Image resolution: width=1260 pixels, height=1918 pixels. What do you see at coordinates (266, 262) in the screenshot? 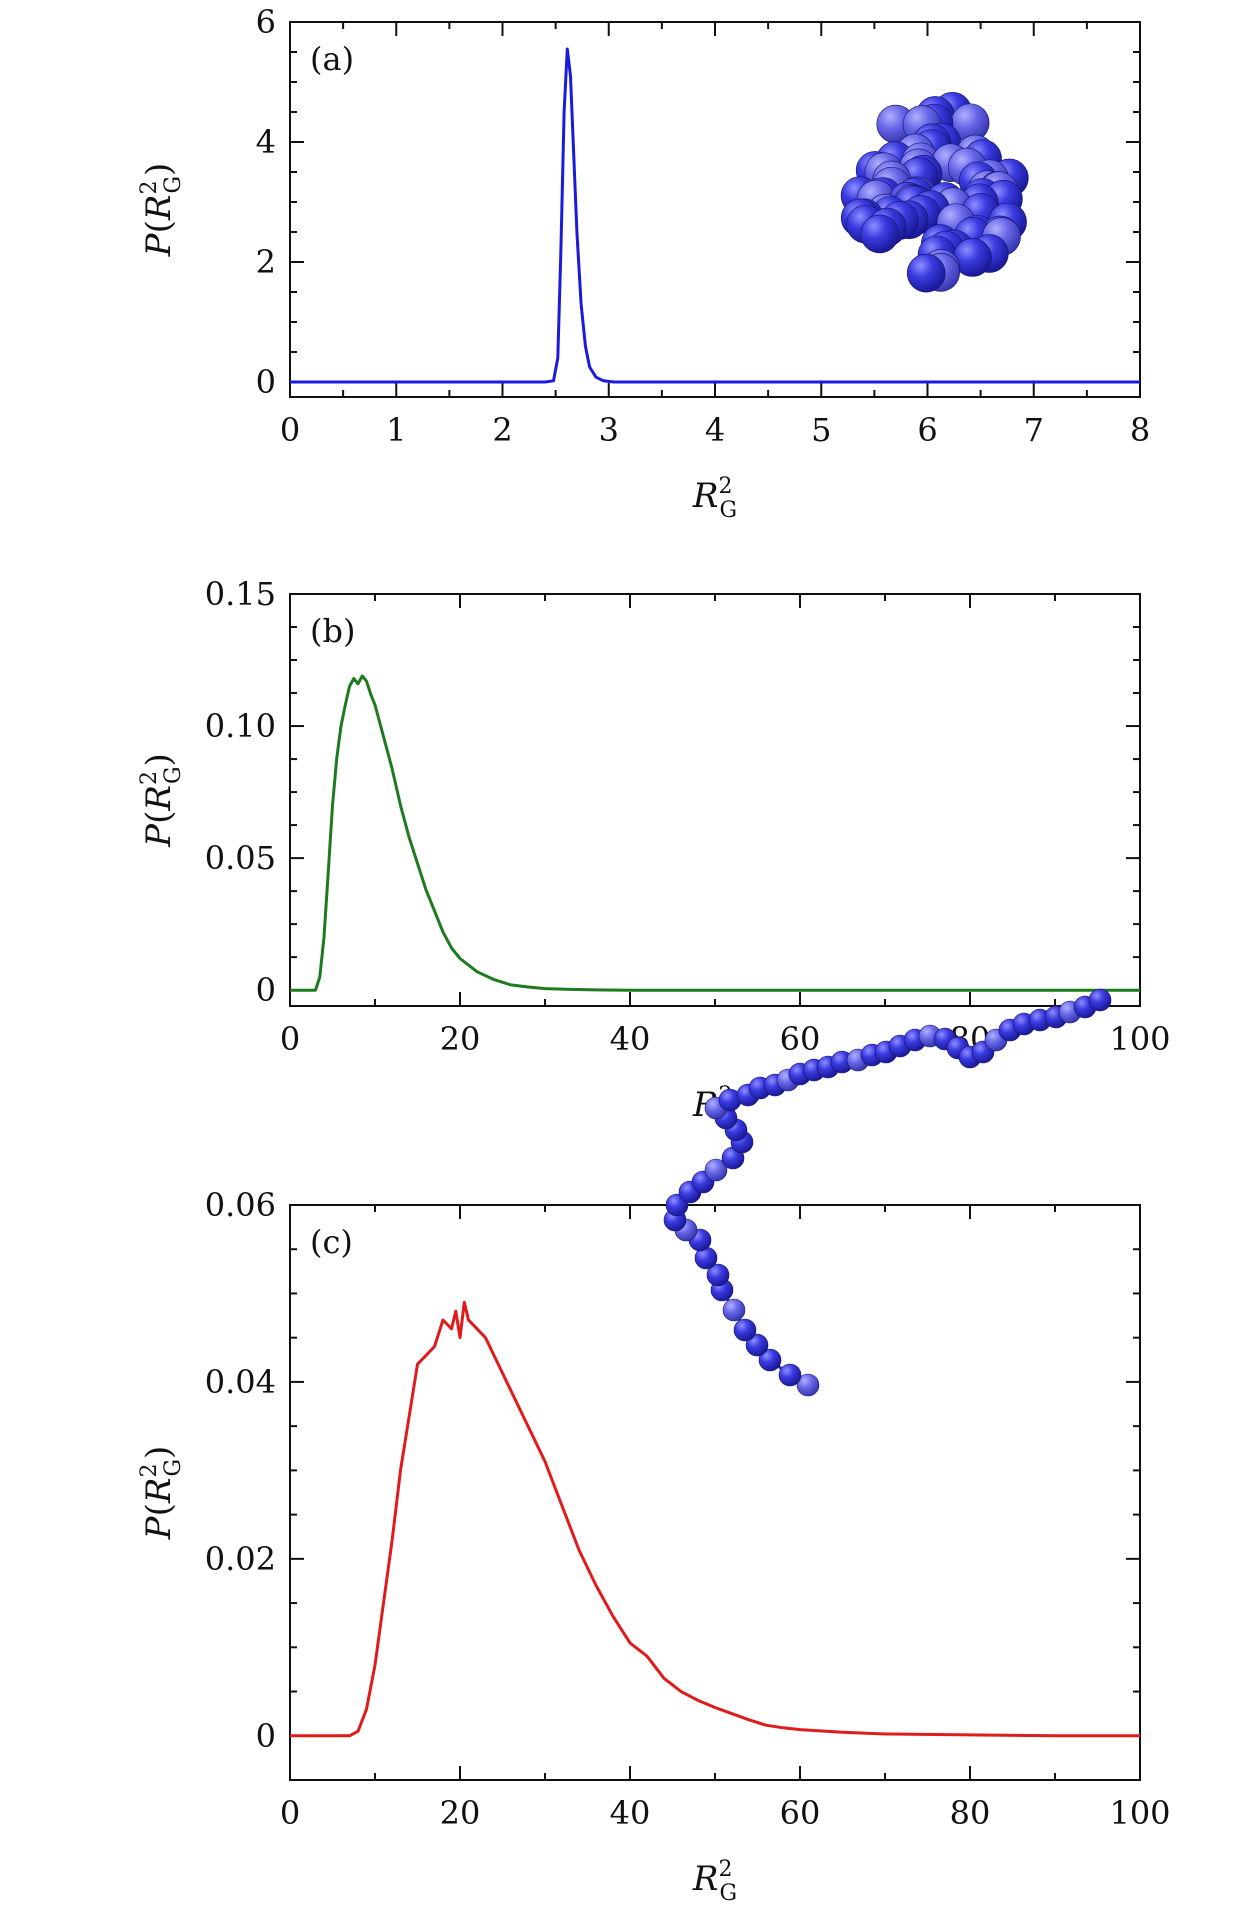
I see `y-tick-label: 2` at bounding box center [266, 262].